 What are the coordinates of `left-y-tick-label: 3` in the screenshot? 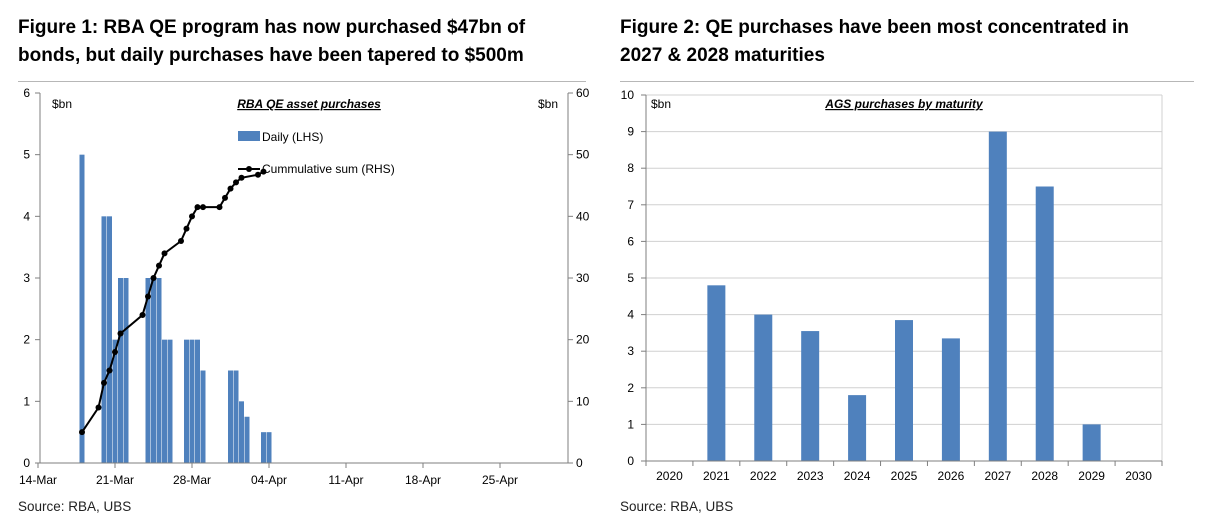 It's located at (26, 278).